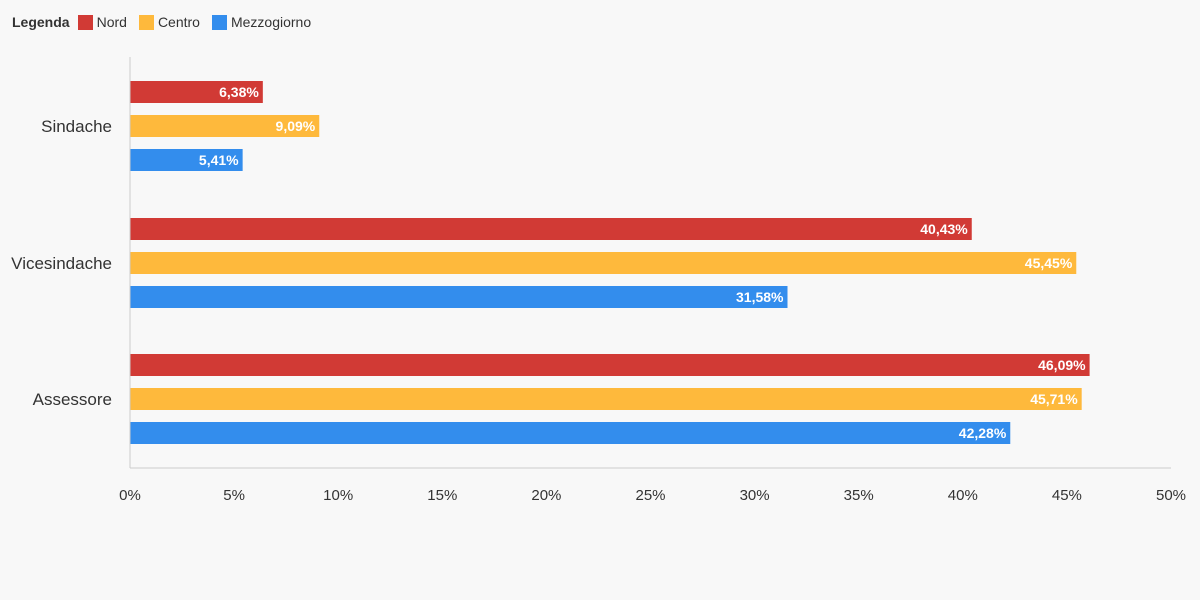  Describe the element at coordinates (1062, 365) in the screenshot. I see `data-label: 46,09%` at that location.